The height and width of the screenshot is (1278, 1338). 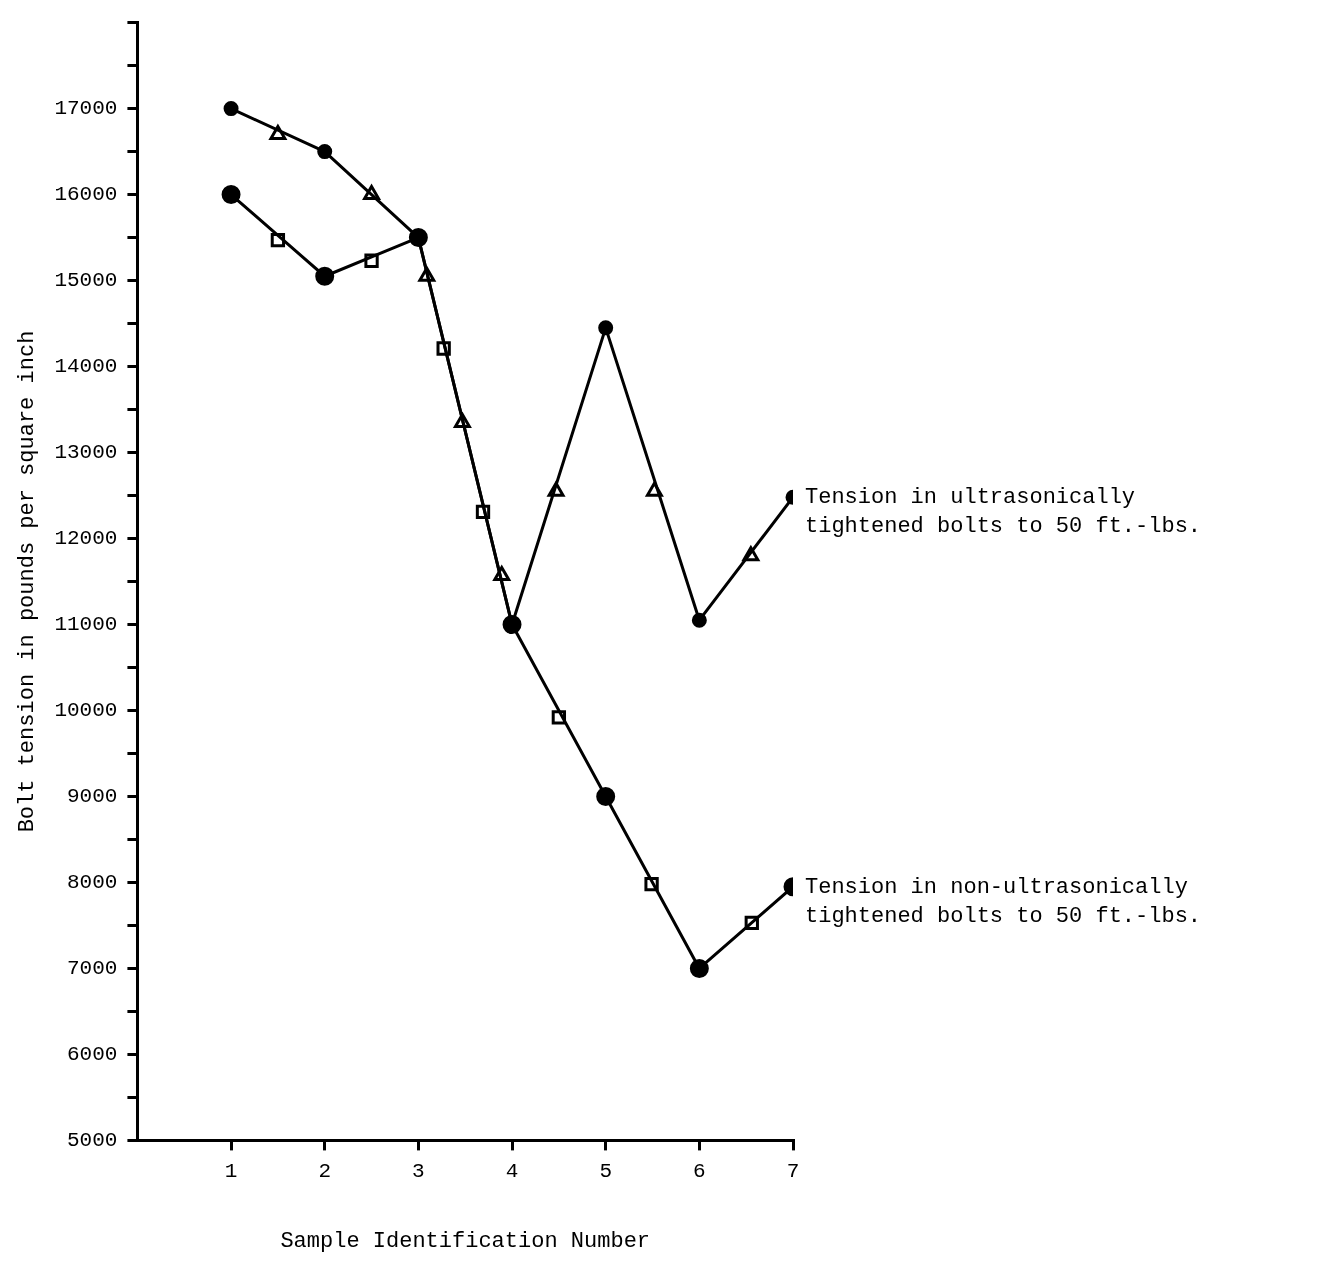 I want to click on y-tick-label: 8000, so click(x=92, y=883).